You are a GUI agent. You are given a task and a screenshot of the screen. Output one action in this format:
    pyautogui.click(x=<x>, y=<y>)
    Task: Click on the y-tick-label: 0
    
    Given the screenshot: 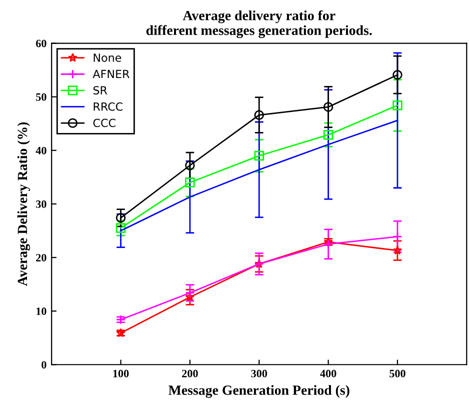 What is the action you would take?
    pyautogui.click(x=44, y=365)
    